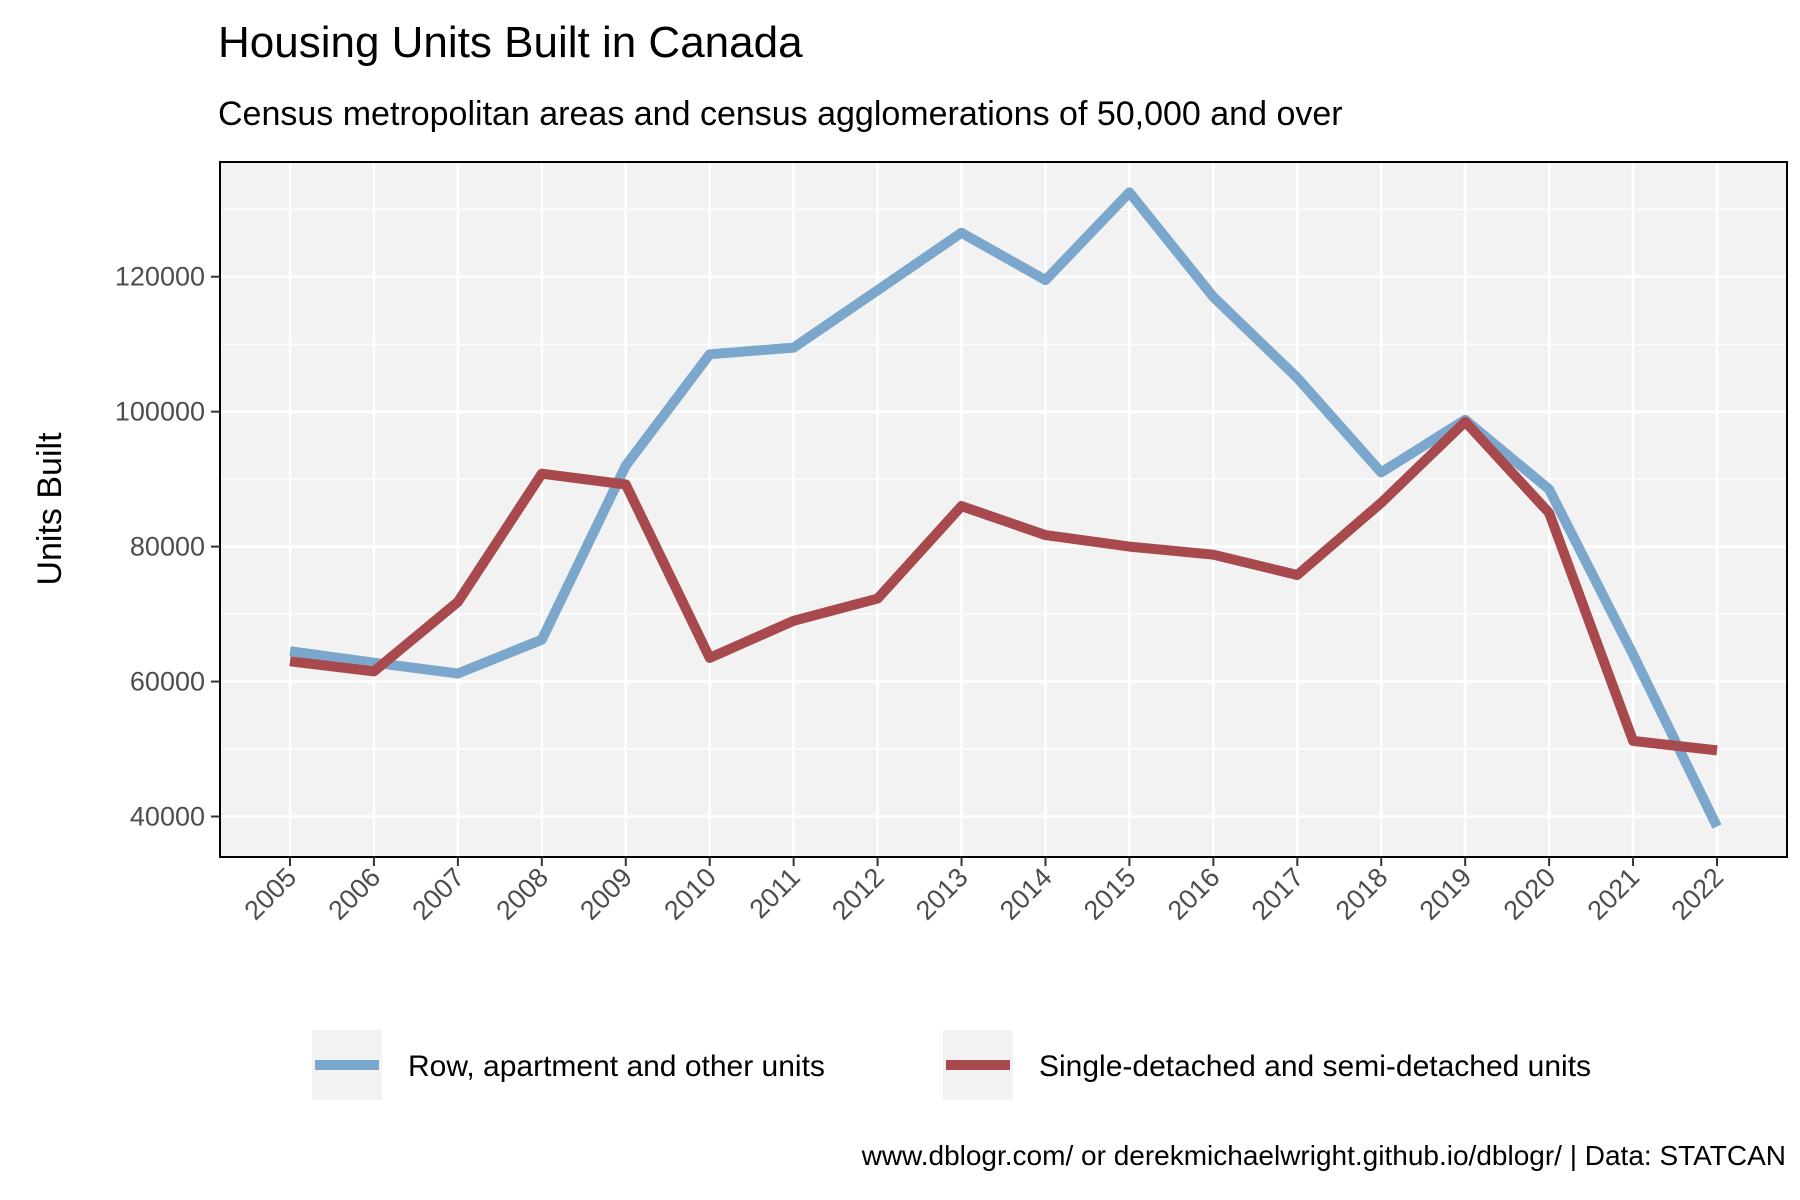  What do you see at coordinates (1530, 894) in the screenshot?
I see `x-tick-label: 2020` at bounding box center [1530, 894].